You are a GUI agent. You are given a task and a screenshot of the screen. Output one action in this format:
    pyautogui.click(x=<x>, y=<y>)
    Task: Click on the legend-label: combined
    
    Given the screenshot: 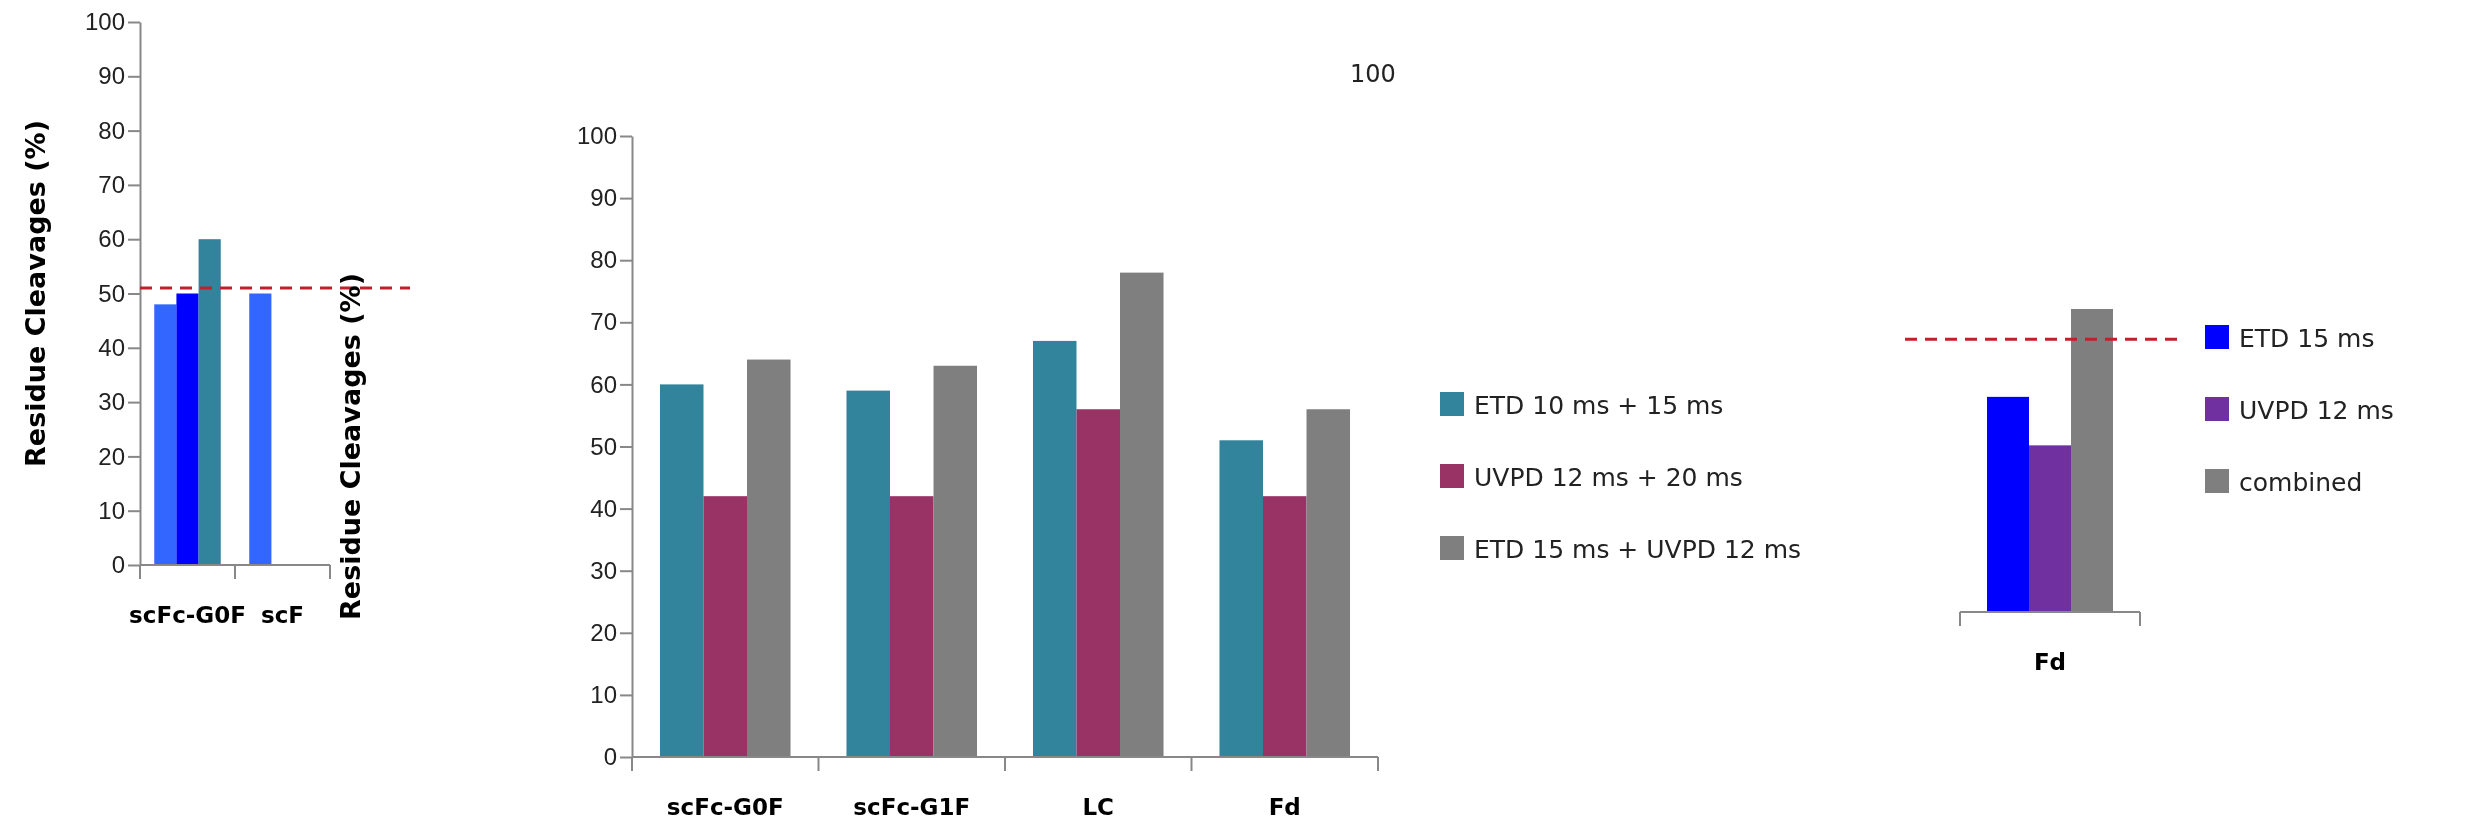 What is the action you would take?
    pyautogui.click(x=2301, y=482)
    